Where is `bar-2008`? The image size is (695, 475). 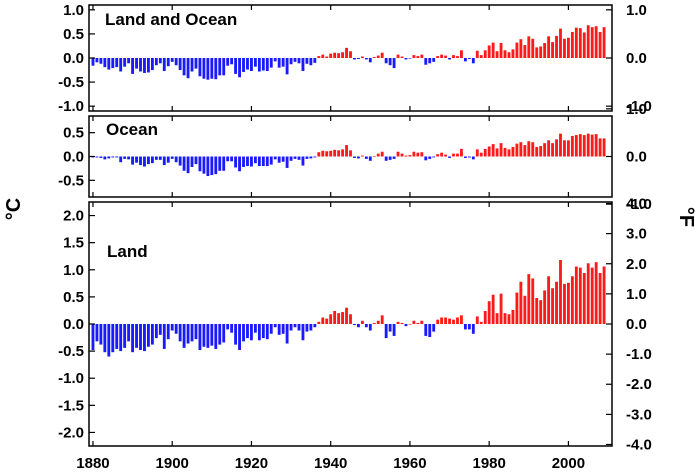 bar-2008 is located at coordinates (600, 44).